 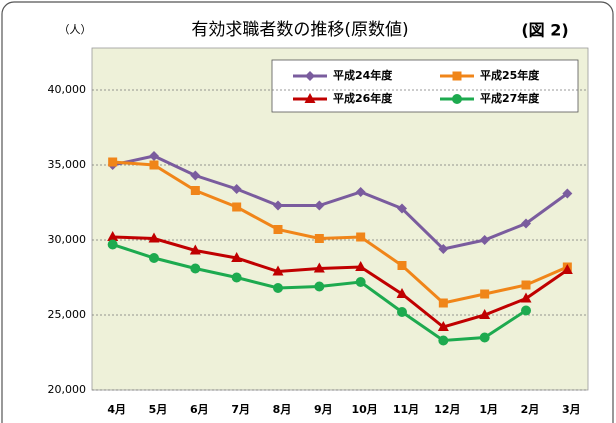 I want to click on x-tick-label: 1月, so click(x=488, y=409).